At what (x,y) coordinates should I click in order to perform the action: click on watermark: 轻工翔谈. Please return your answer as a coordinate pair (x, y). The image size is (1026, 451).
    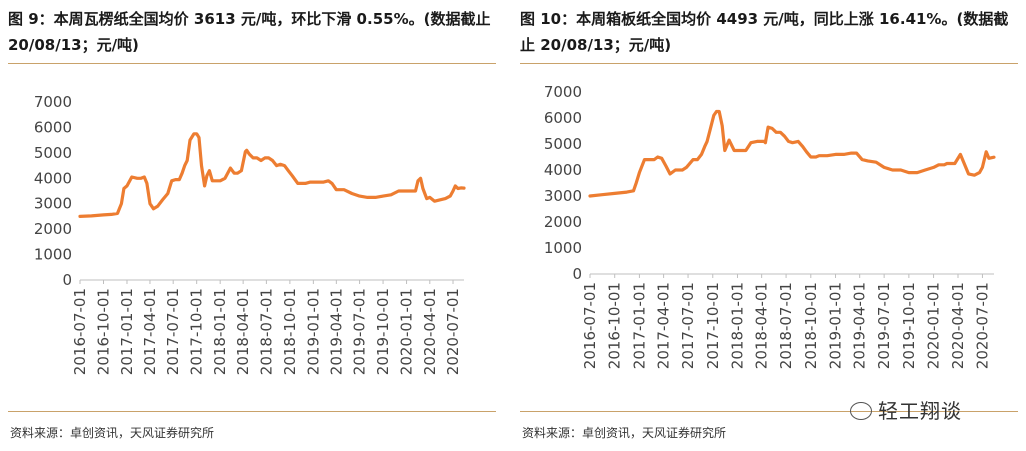
    Looking at the image, I should click on (906, 409).